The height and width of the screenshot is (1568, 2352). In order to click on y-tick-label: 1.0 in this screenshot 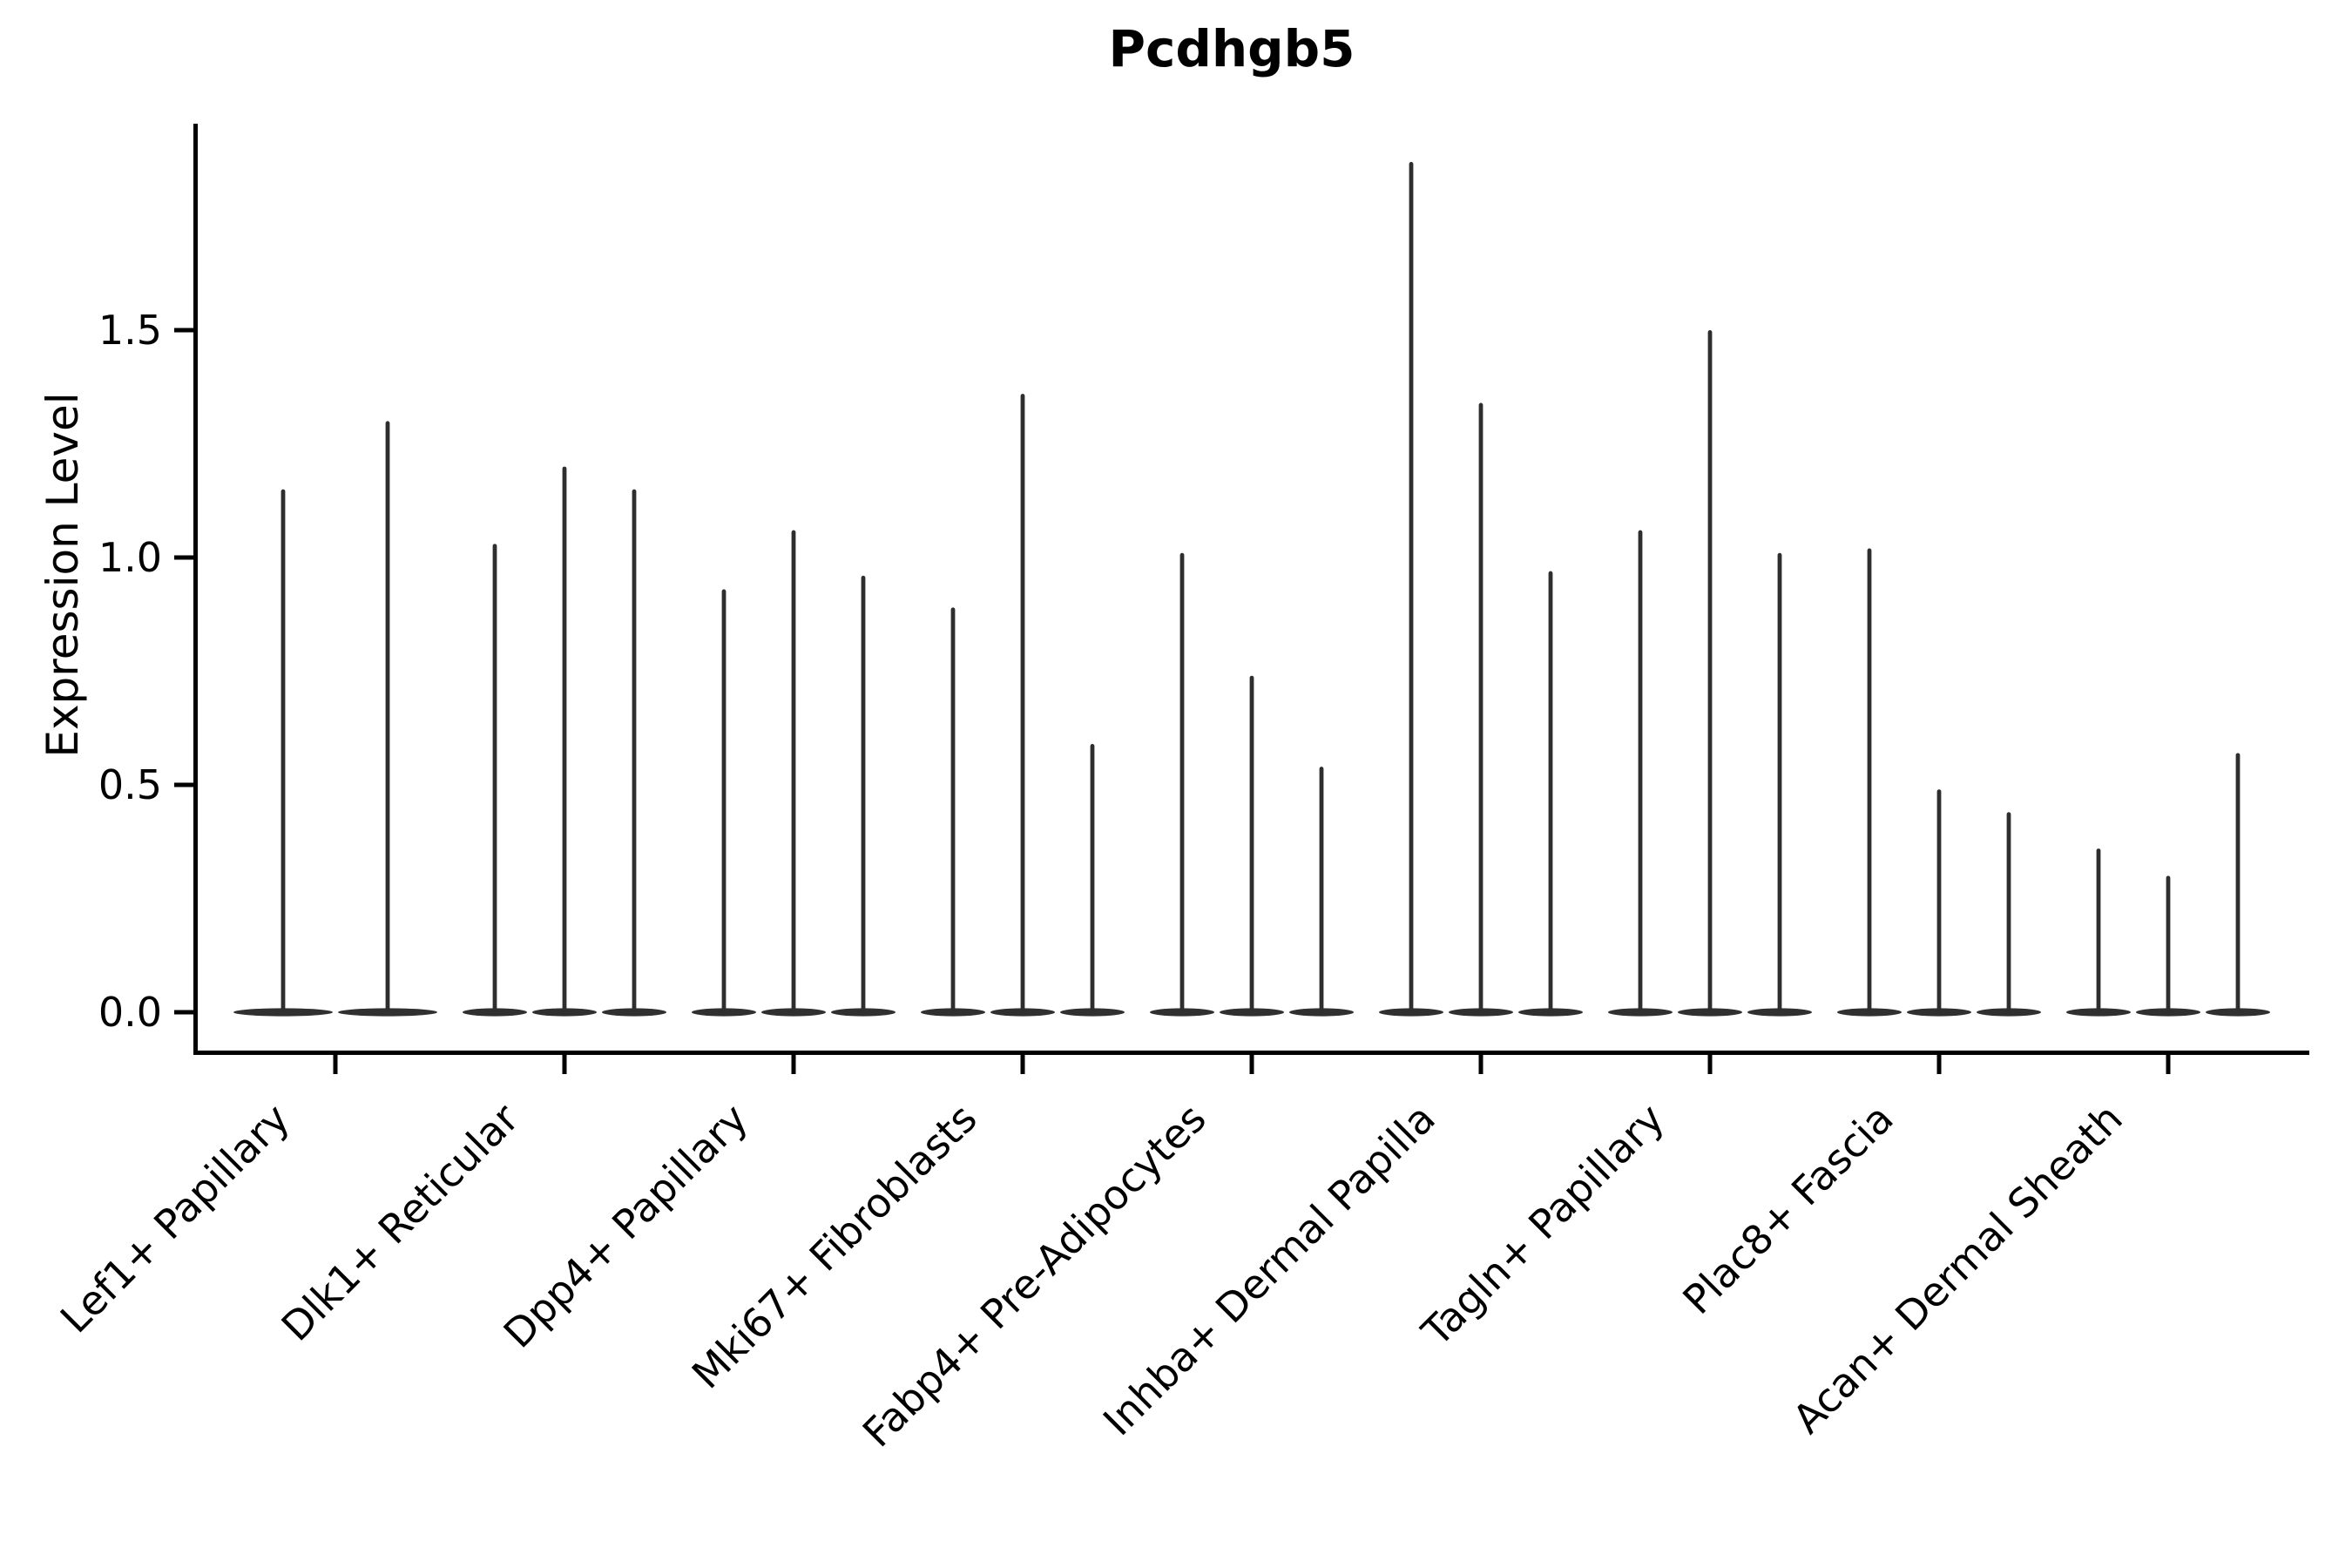, I will do `click(130, 557)`.